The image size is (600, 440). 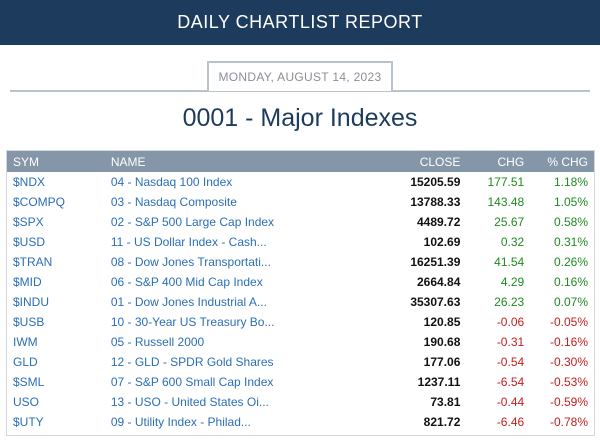 What do you see at coordinates (192, 222) in the screenshot?
I see `name-link: 02 - S&P 500 Large Cap Index` at bounding box center [192, 222].